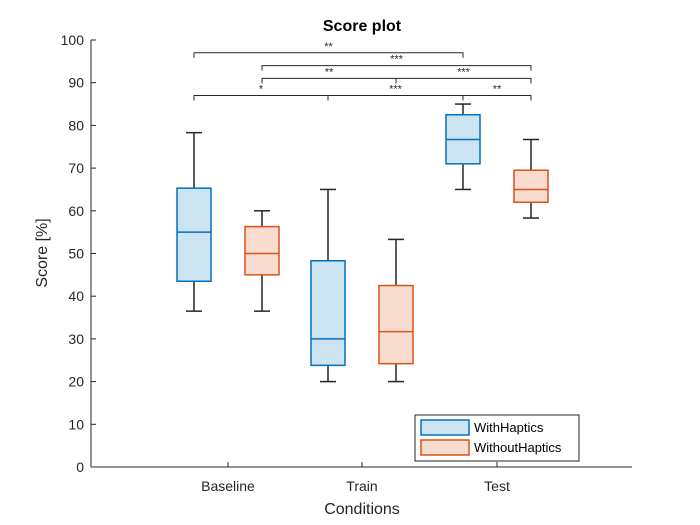  What do you see at coordinates (518, 447) in the screenshot?
I see `legend-label-withouthaptics: WithoutHaptics` at bounding box center [518, 447].